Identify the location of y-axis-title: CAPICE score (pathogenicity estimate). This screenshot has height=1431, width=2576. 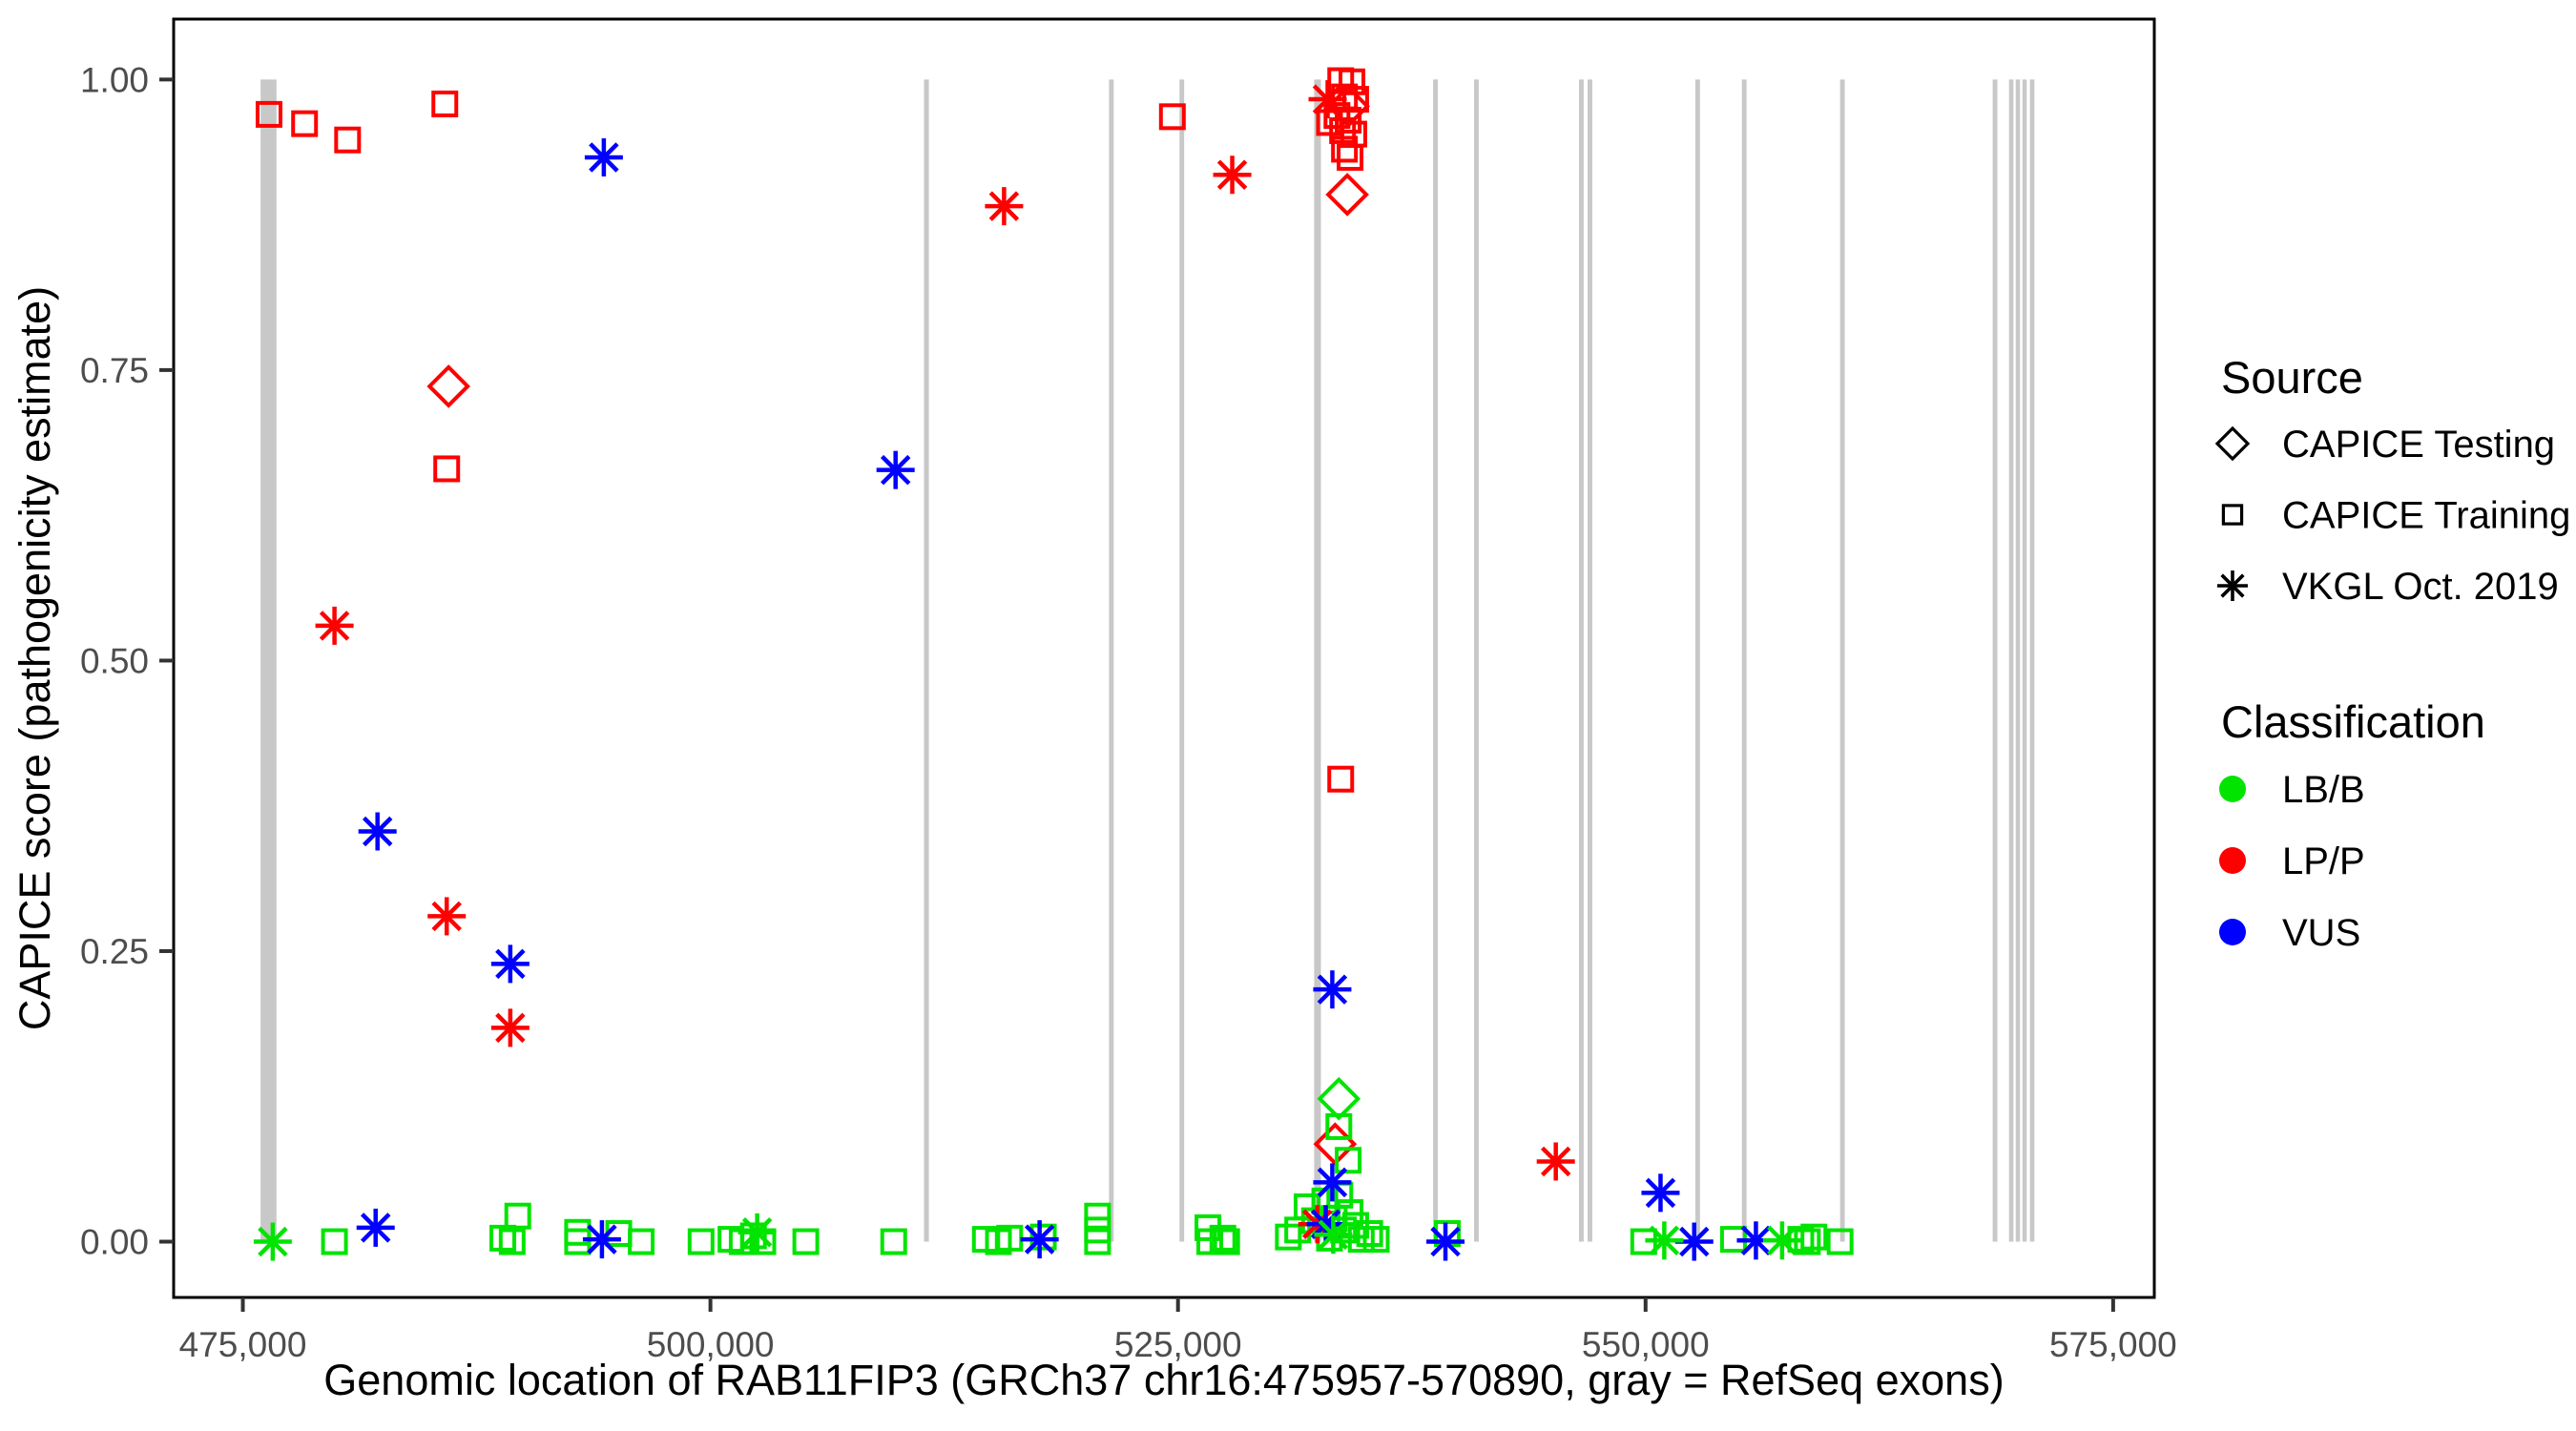
(34, 658).